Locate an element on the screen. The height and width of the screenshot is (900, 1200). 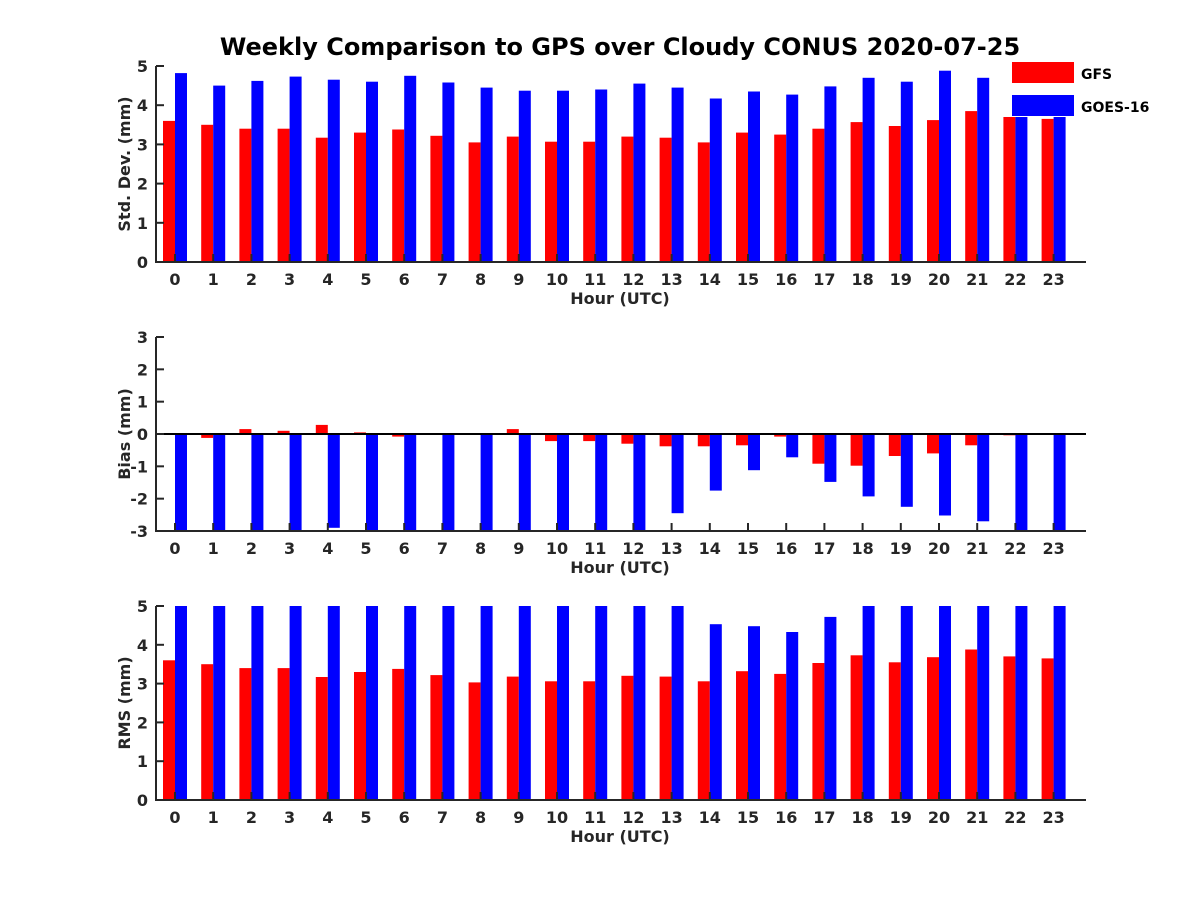
rms-y-tick-label: 3 is located at coordinates (142, 684).